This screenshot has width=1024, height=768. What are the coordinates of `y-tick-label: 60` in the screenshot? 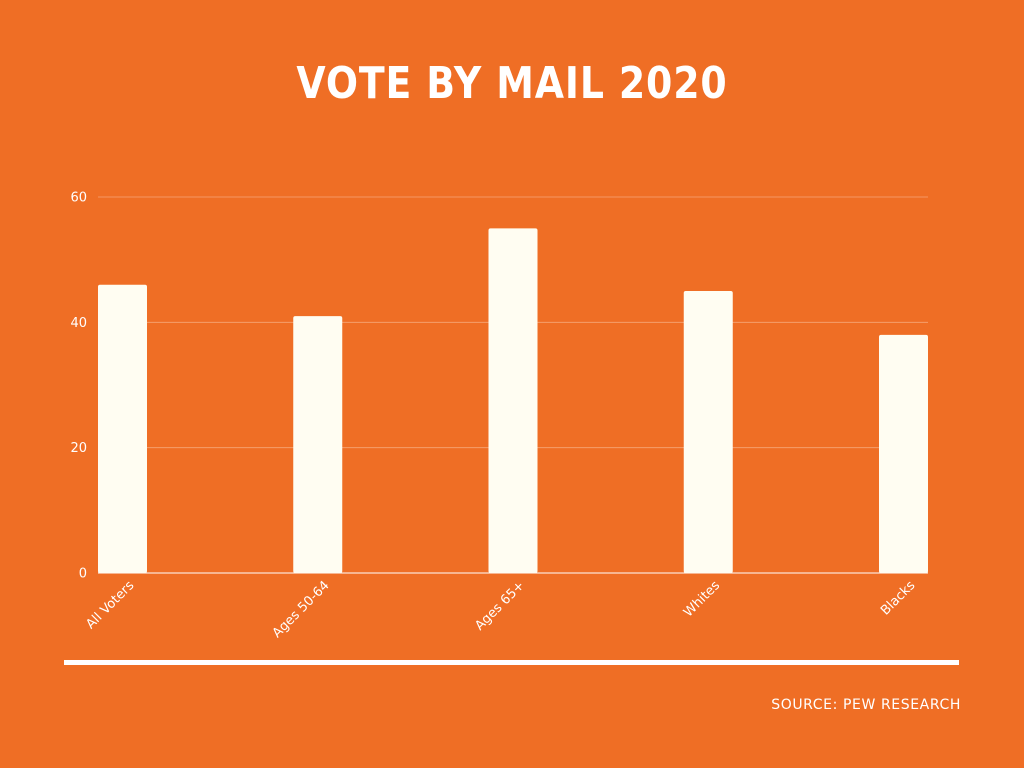 It's located at (78, 198).